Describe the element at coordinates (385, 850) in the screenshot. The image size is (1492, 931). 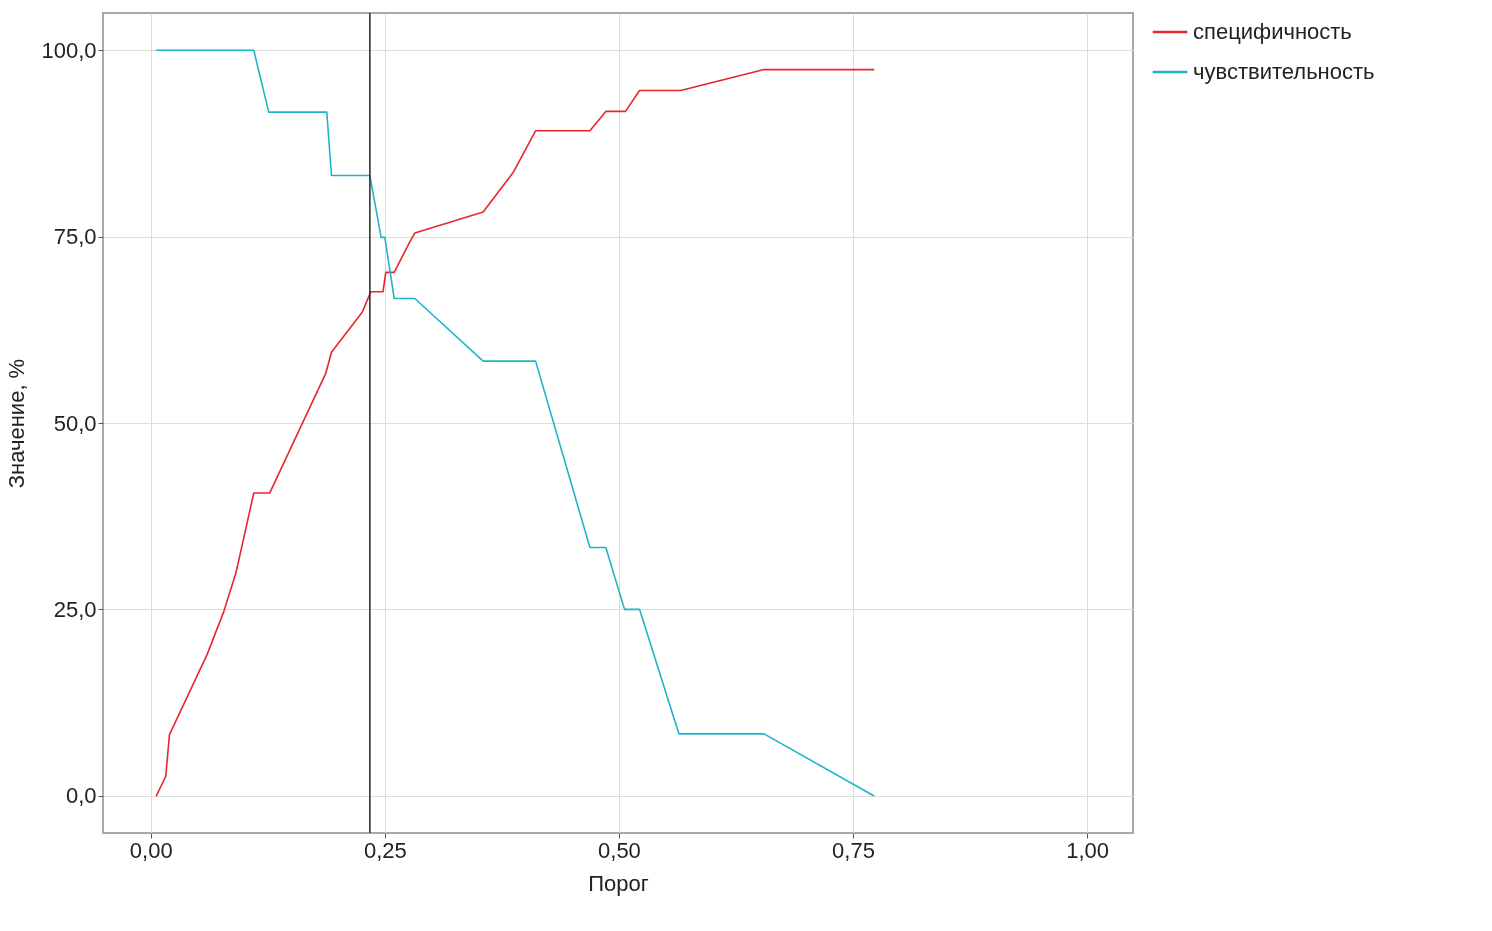
I see `x-tick-label: 0,25` at that location.